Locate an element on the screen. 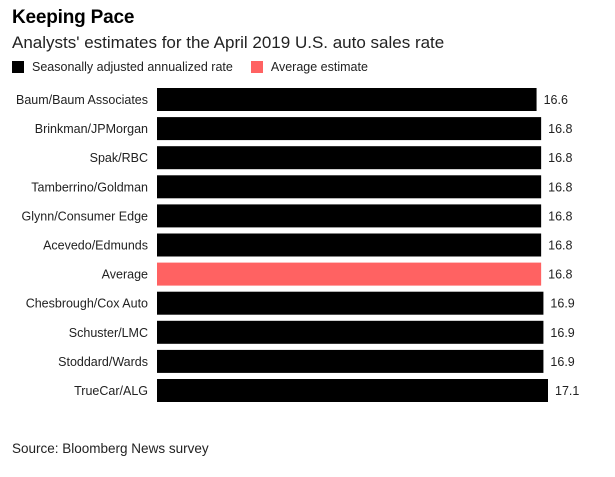 This screenshot has height=477, width=615. value-label-glynn-consumer-edge: 16.8 is located at coordinates (560, 216).